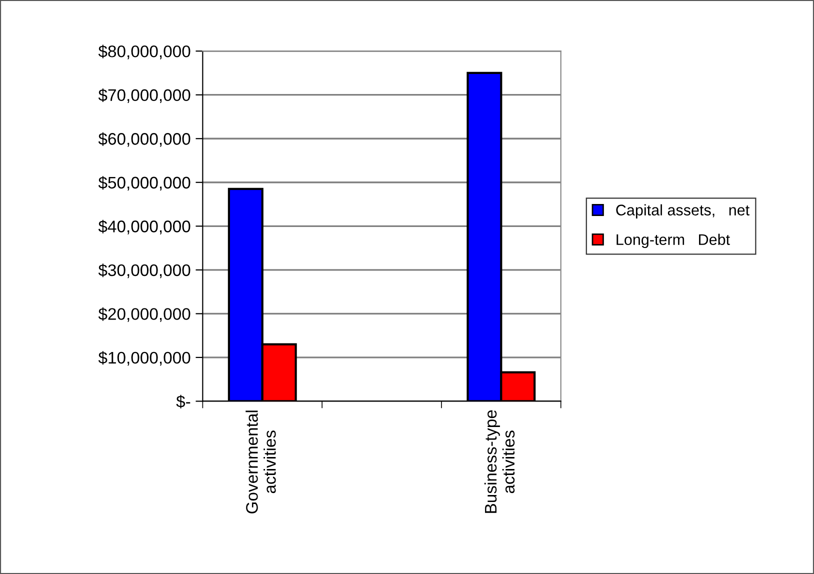  I want to click on x-tick-label: Governmental activities, so click(261, 462).